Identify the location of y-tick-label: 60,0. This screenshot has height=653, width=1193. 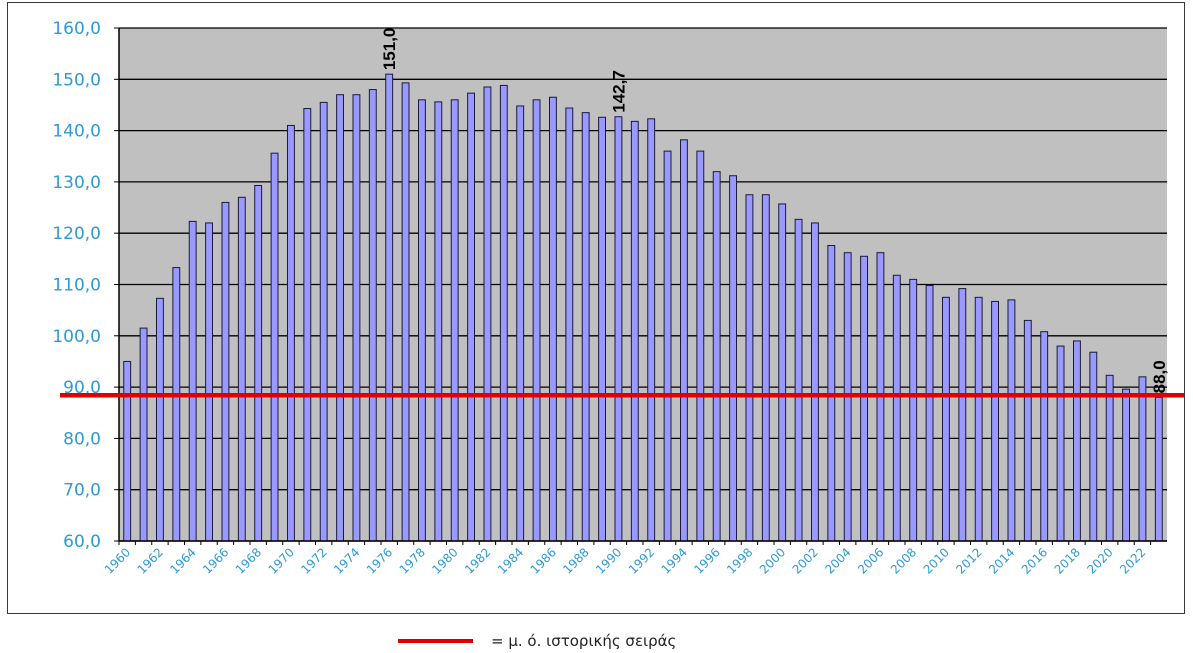
(82, 542).